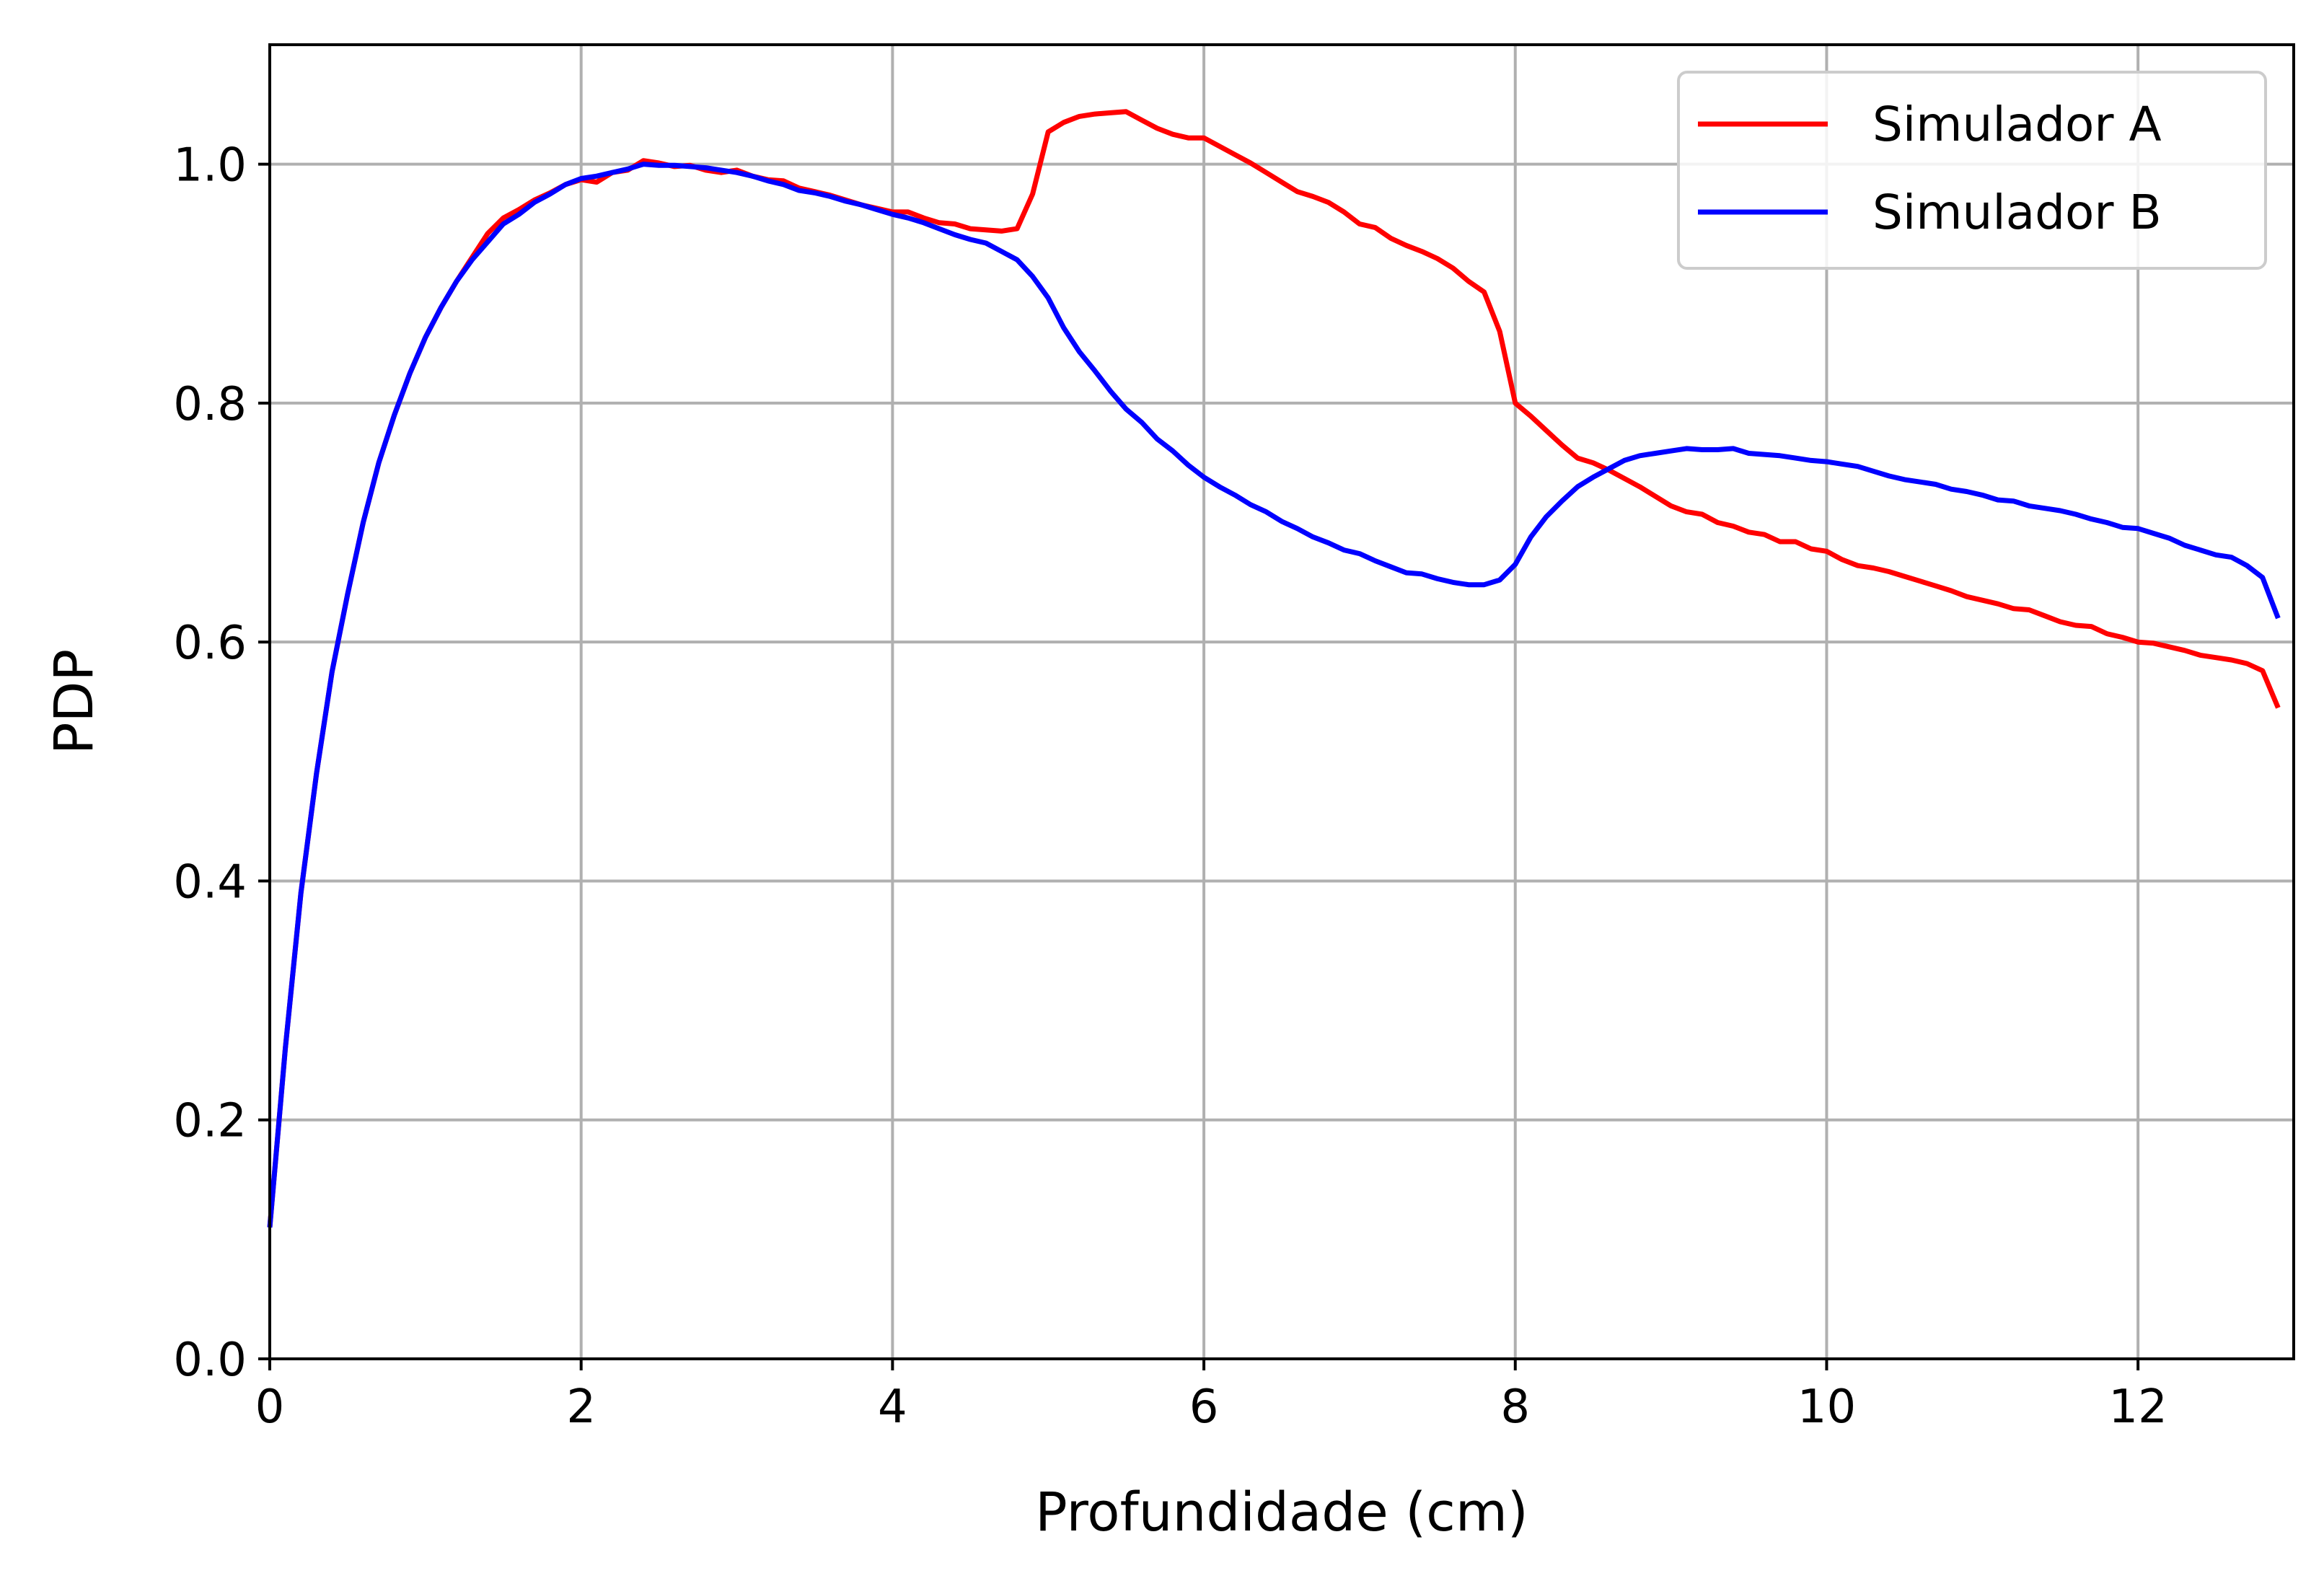 The image size is (2324, 1581). Describe the element at coordinates (1515, 1407) in the screenshot. I see `x-tick-label: 8` at that location.